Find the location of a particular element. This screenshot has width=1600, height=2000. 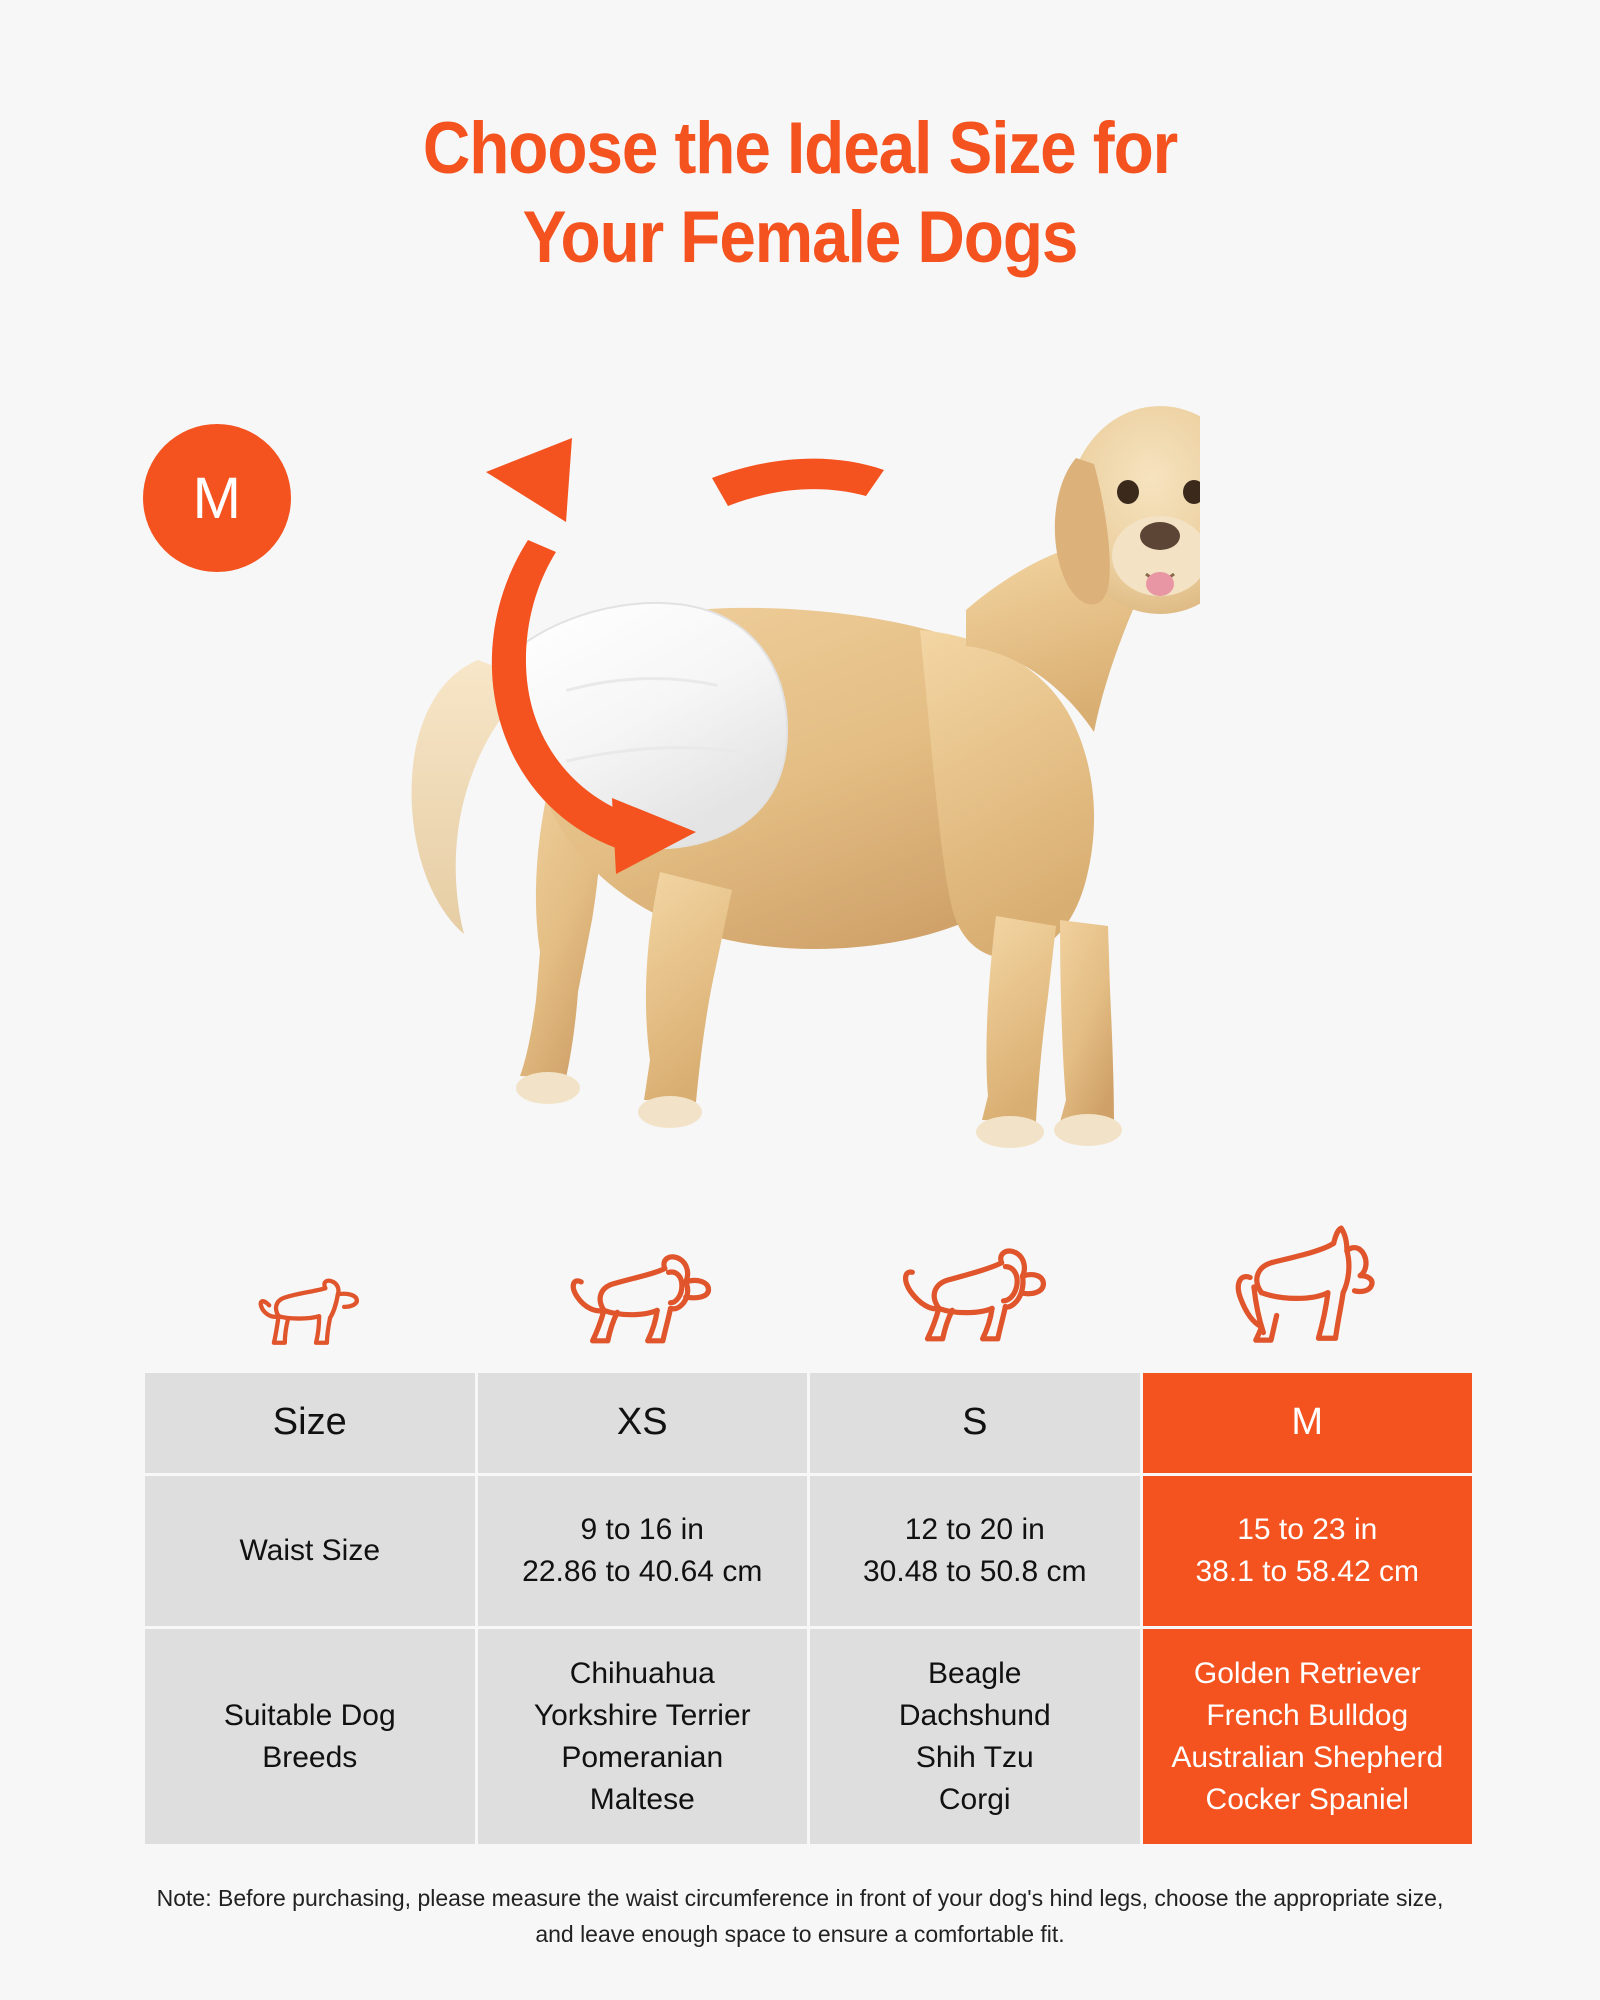

dog-nose is located at coordinates (1160, 536).